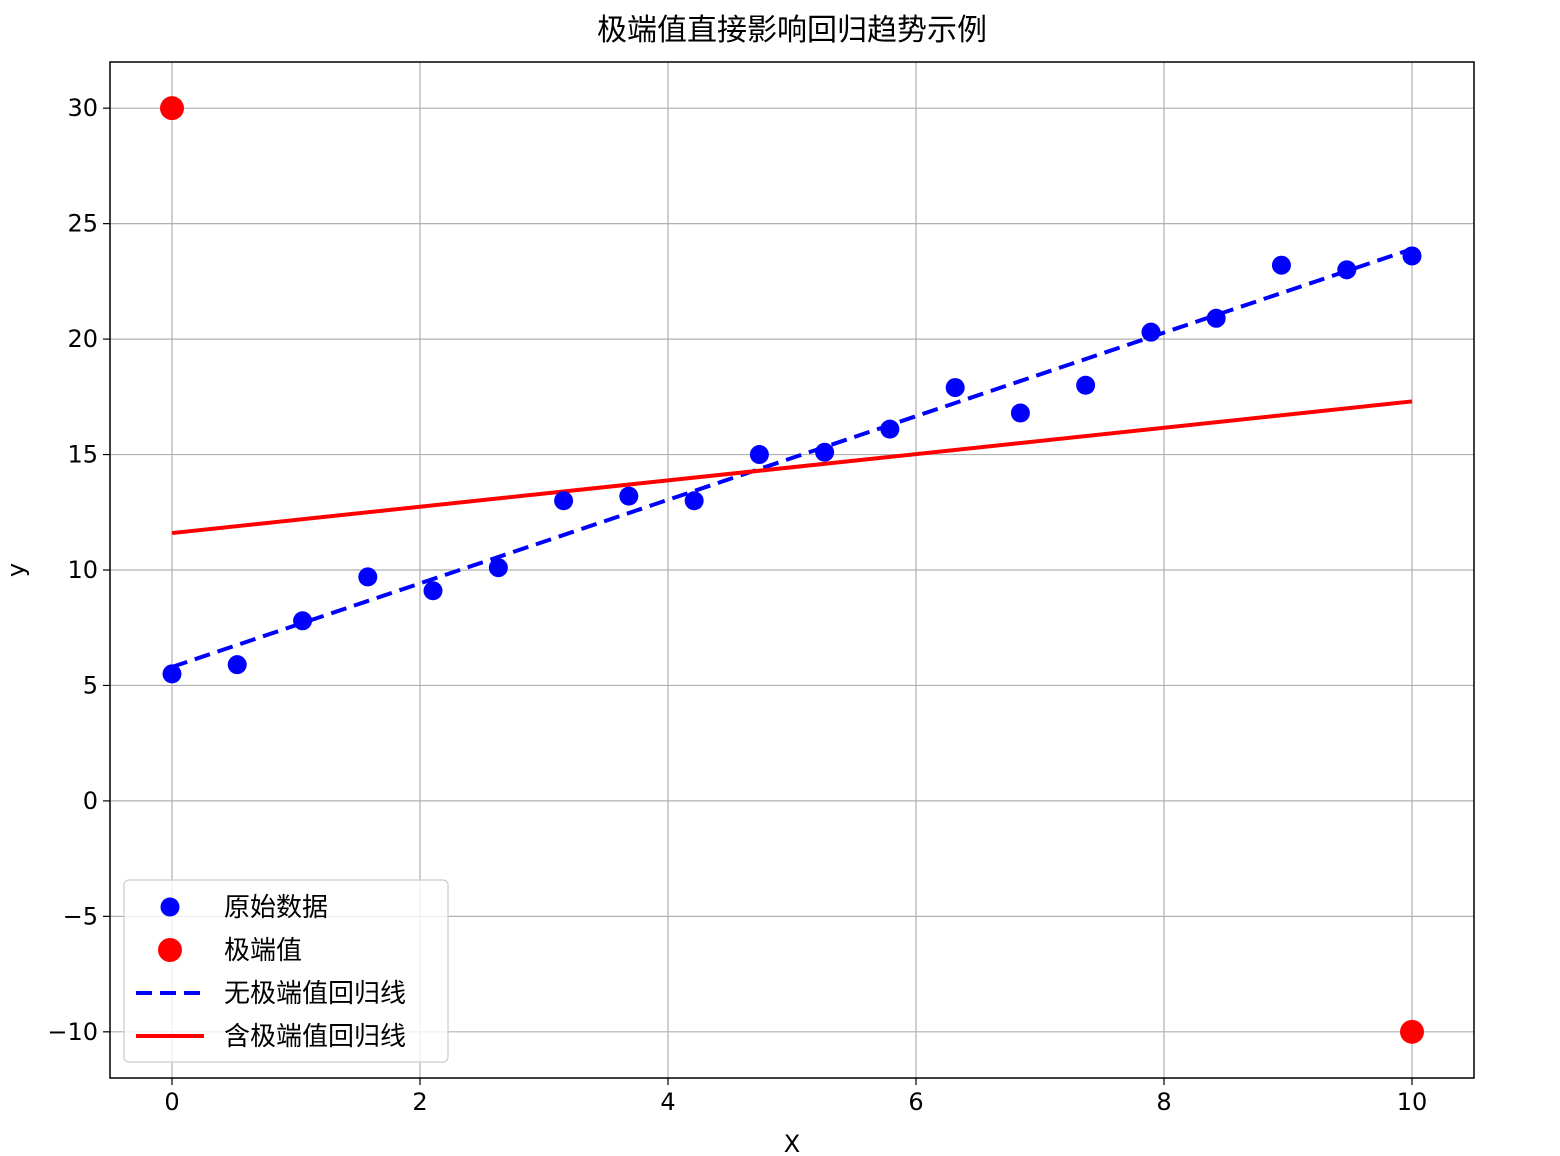 Image resolution: width=1560 pixels, height=1156 pixels. What do you see at coordinates (1163, 1102) in the screenshot?
I see `x-tick-label: 8` at bounding box center [1163, 1102].